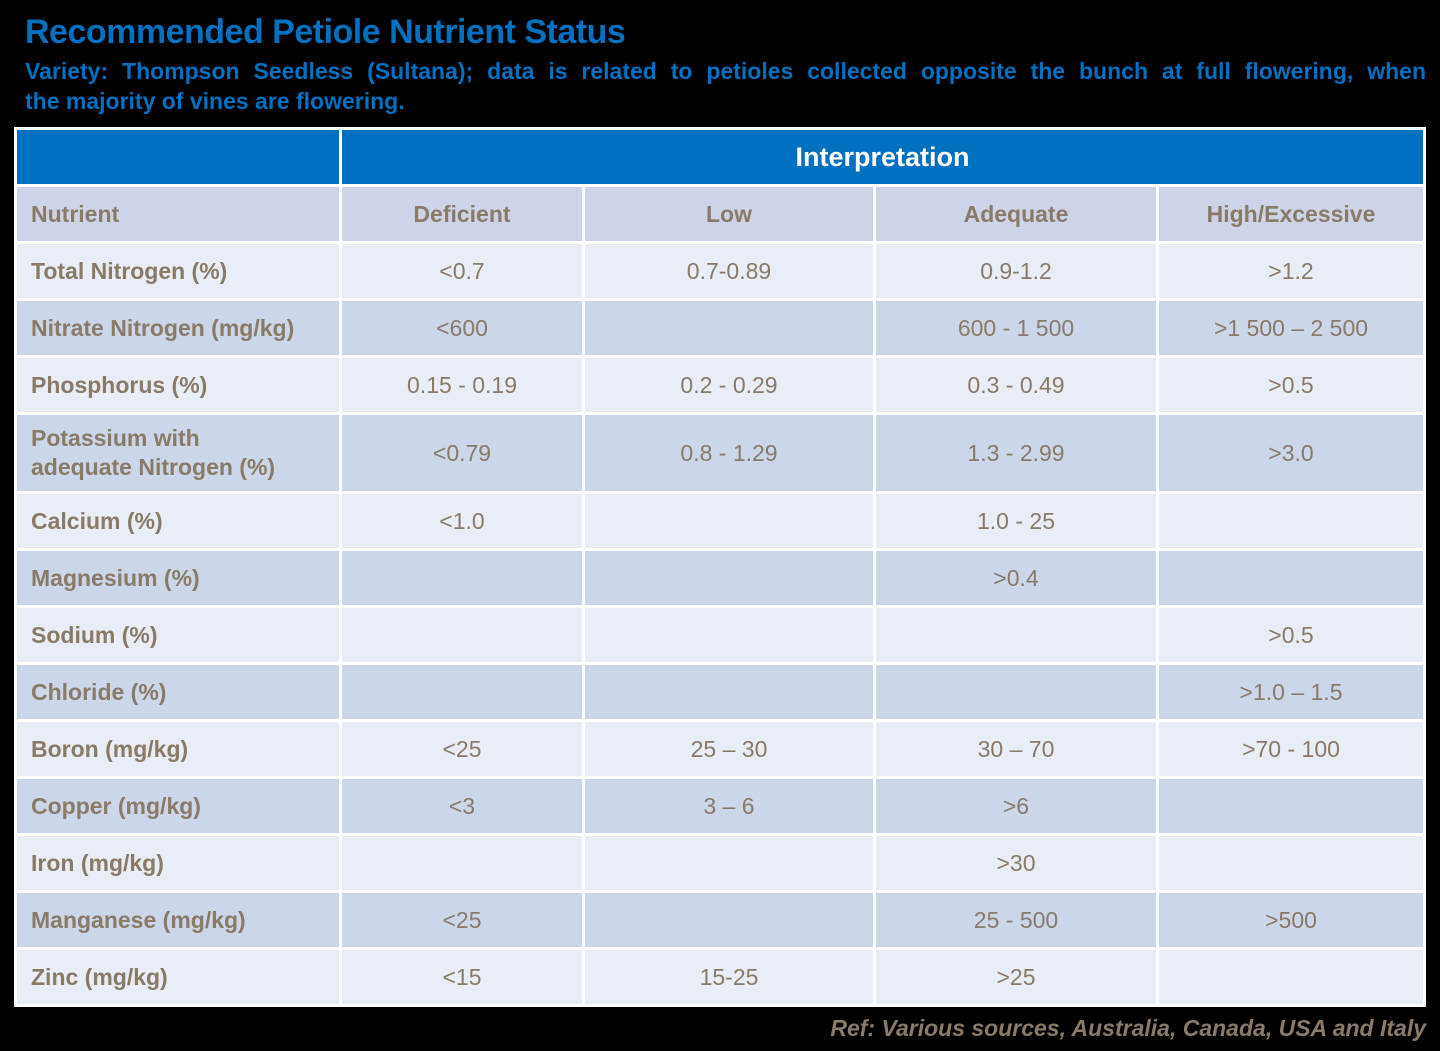 This screenshot has height=1051, width=1440. I want to click on value-cell: >1.2, so click(1291, 271).